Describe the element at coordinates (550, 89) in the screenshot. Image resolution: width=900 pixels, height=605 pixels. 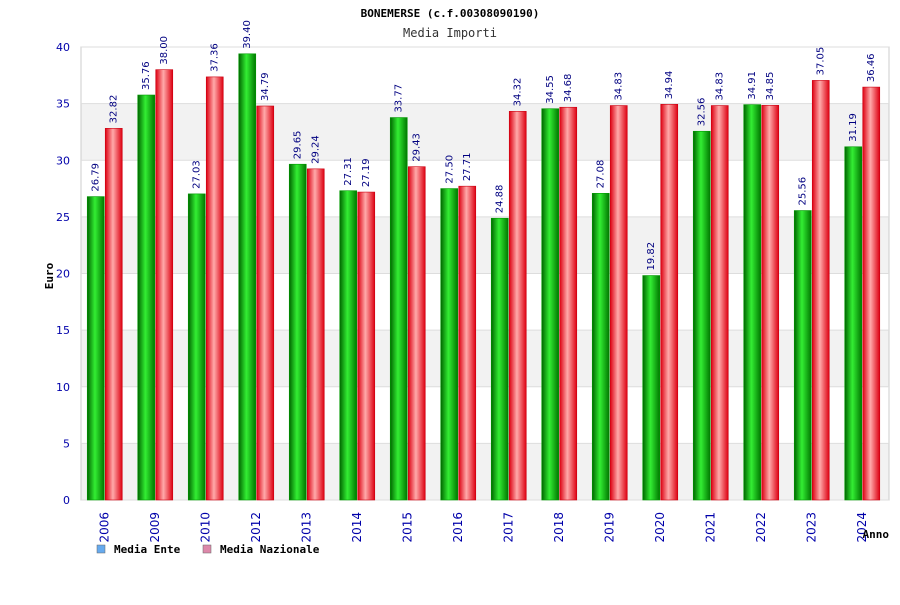
I see `bar-value-label: 34.55` at that location.